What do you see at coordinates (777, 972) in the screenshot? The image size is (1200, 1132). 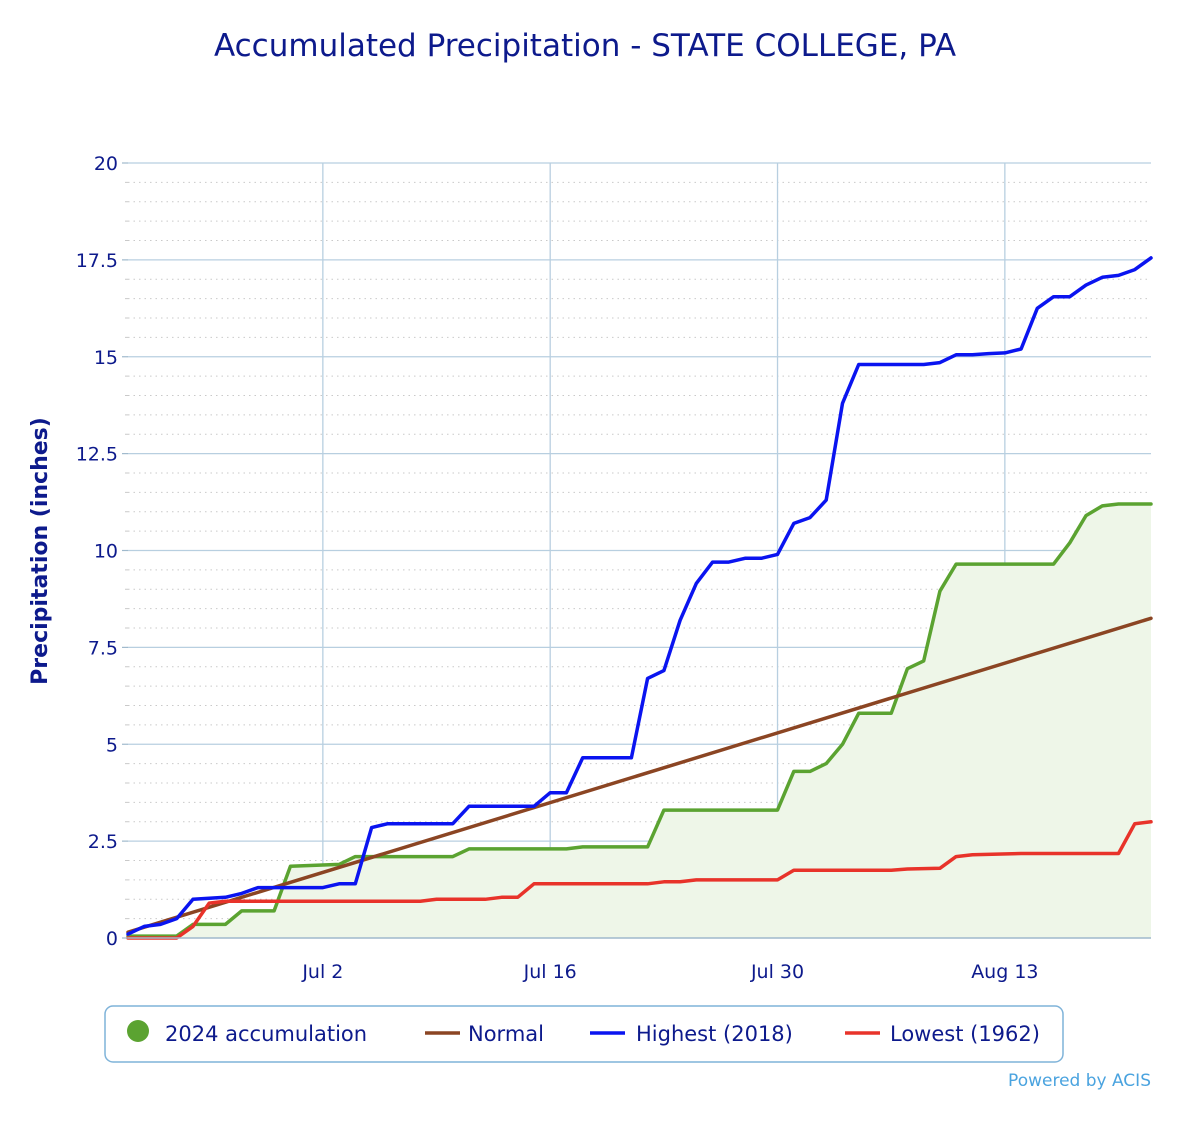 I see `x-tick-label: Jul 30` at bounding box center [777, 972].